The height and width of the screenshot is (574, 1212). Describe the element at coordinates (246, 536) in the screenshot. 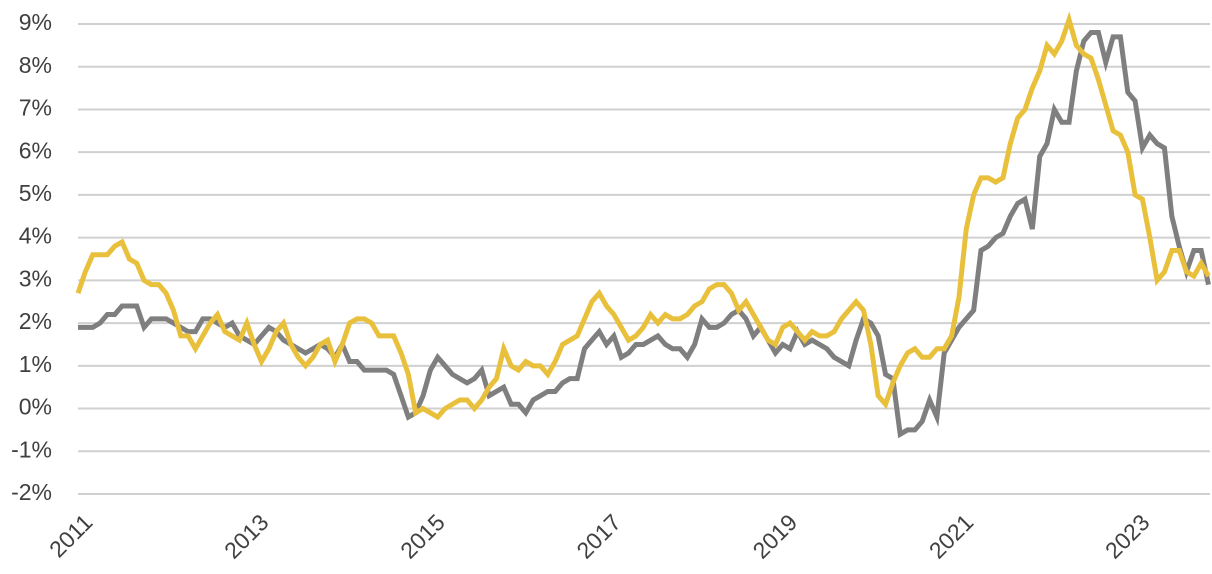

I see `x-tick-label: 2013` at that location.